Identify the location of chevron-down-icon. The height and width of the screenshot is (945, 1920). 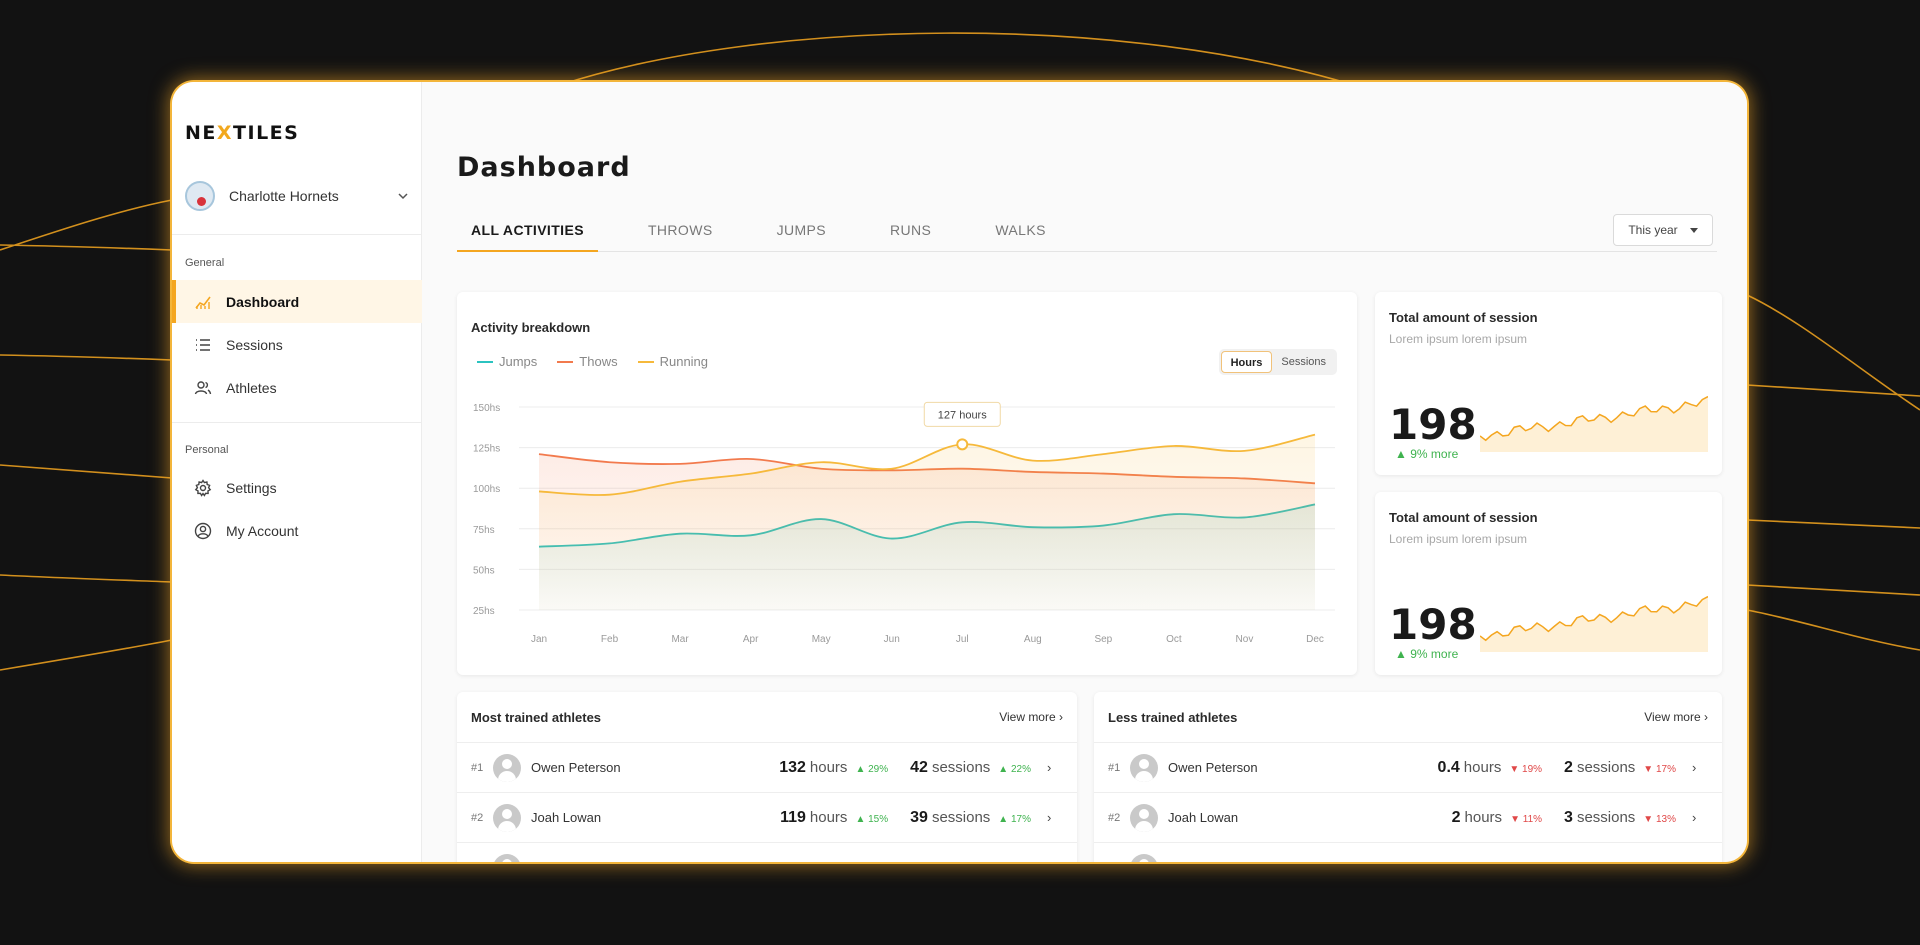
(403, 196).